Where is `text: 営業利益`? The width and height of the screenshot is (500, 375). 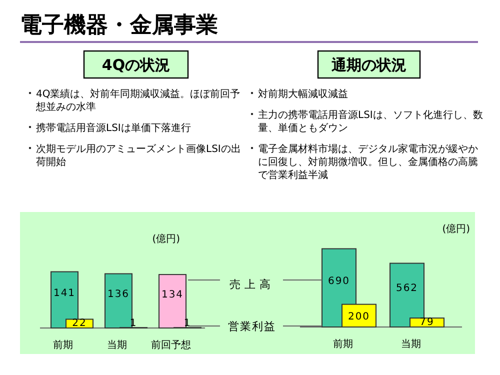
text: 営業利益 is located at coordinates (252, 326).